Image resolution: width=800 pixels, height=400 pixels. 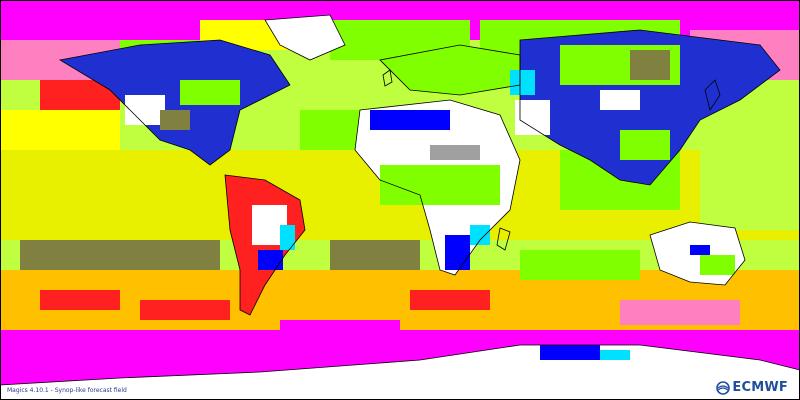 I want to click on land-europe, so click(x=450, y=70).